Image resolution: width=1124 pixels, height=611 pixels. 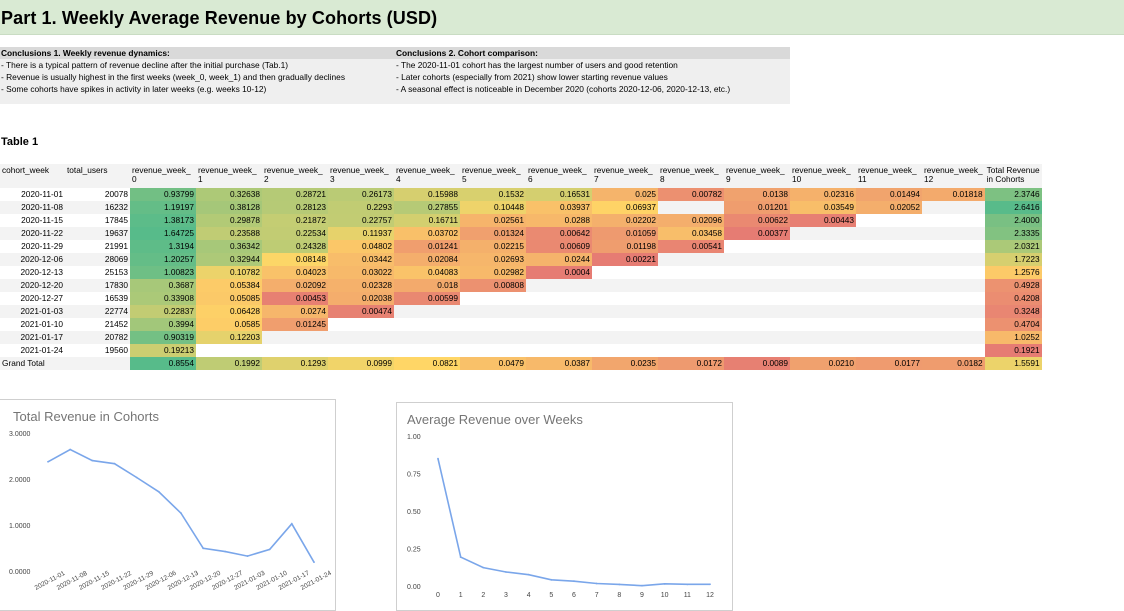 I want to click on cohort-week-cell: 2021-01-03, so click(x=32, y=311).